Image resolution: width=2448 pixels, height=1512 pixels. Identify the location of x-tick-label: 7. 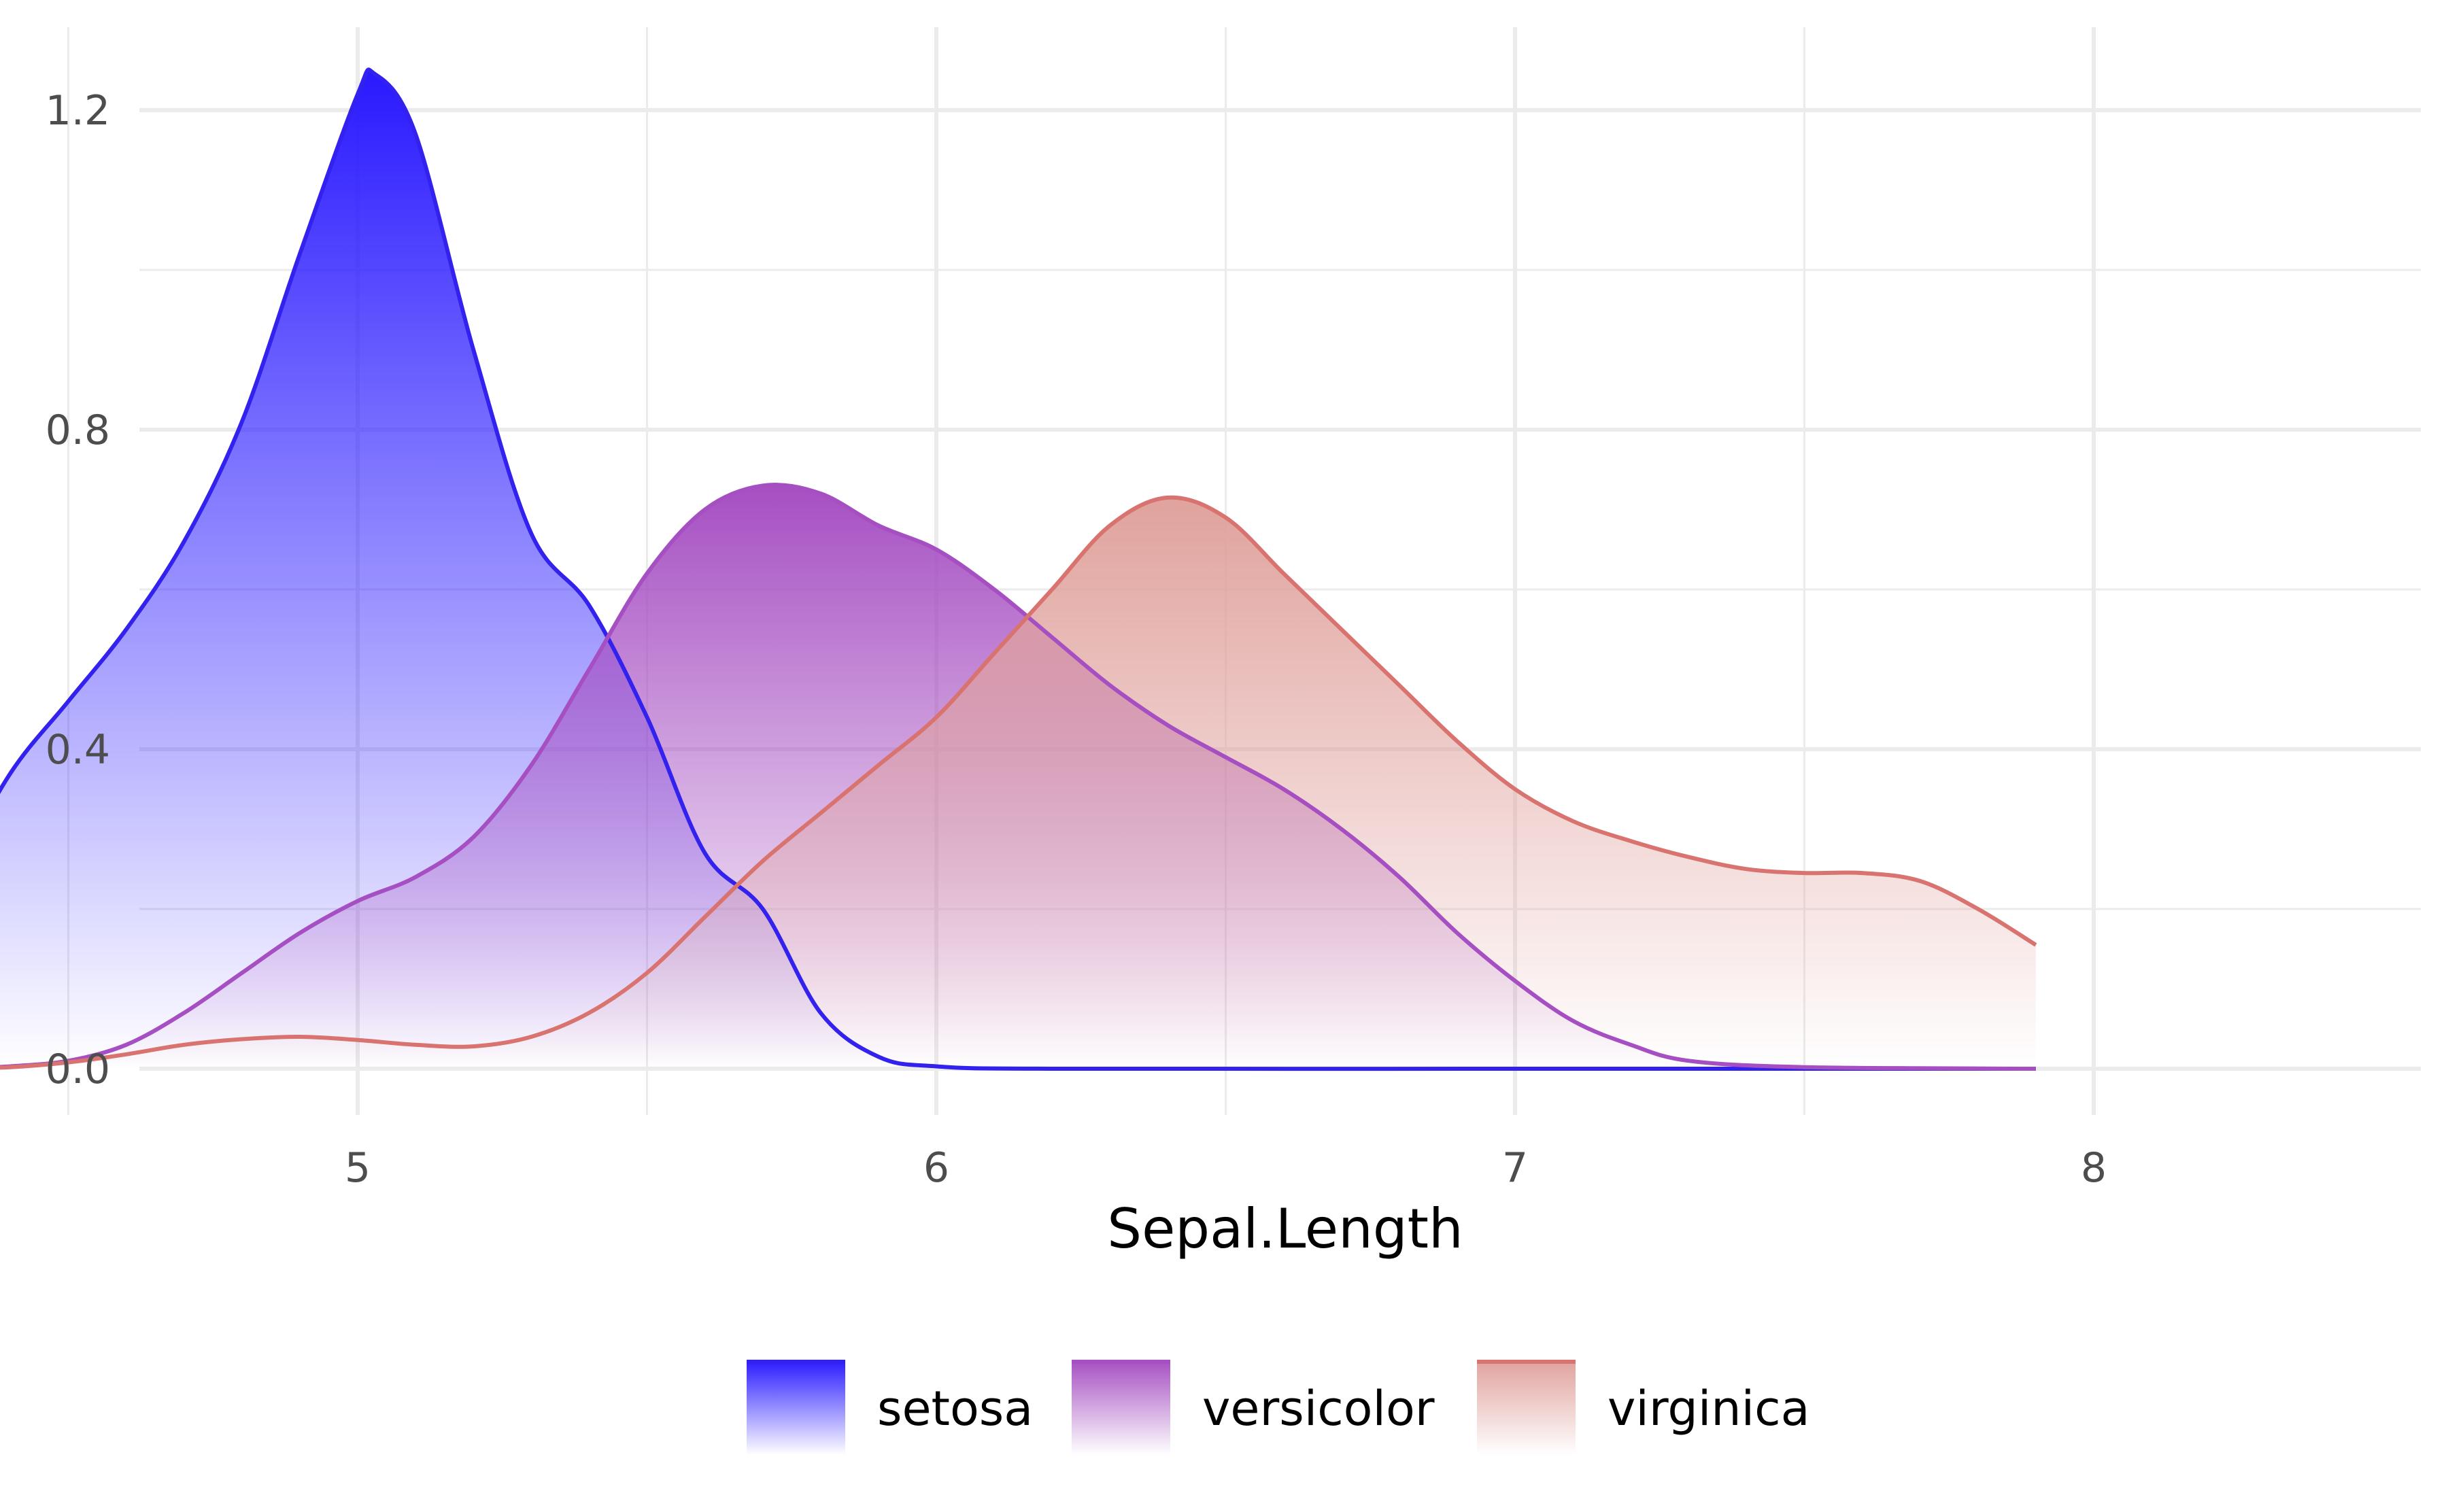
(1515, 1168).